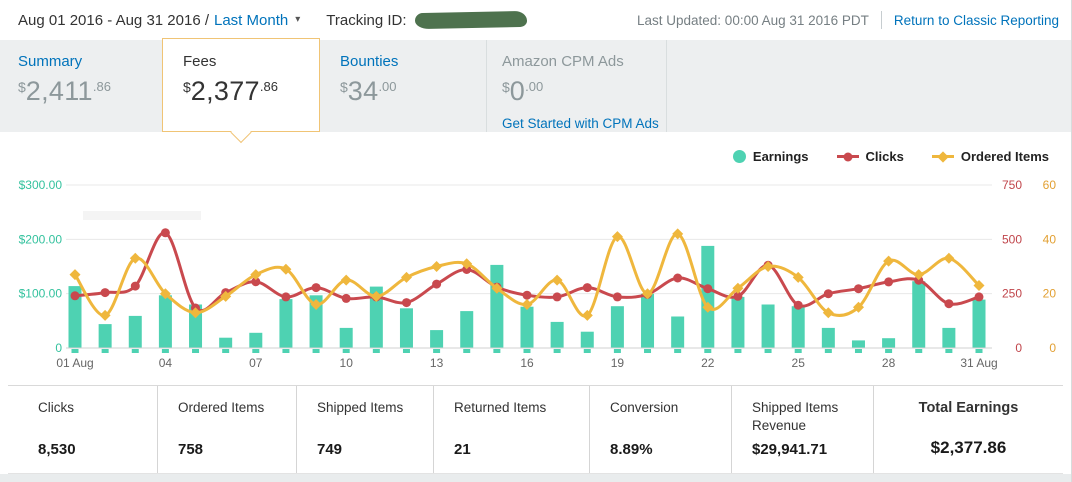  I want to click on stat-label: Shipped Items Revenue, so click(795, 417).